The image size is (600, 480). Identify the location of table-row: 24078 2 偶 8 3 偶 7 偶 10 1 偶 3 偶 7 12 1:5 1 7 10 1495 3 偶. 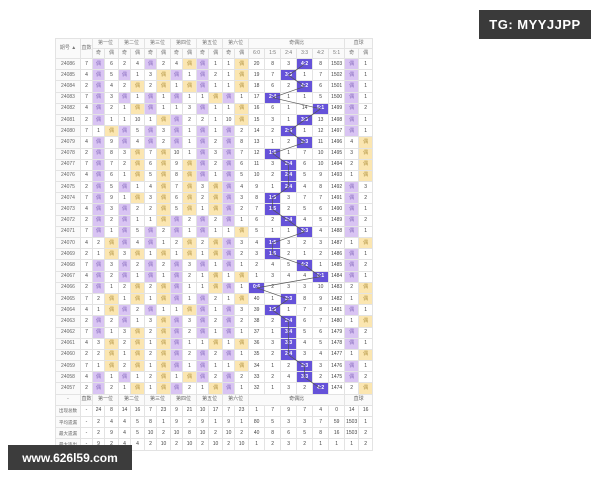
(214, 153).